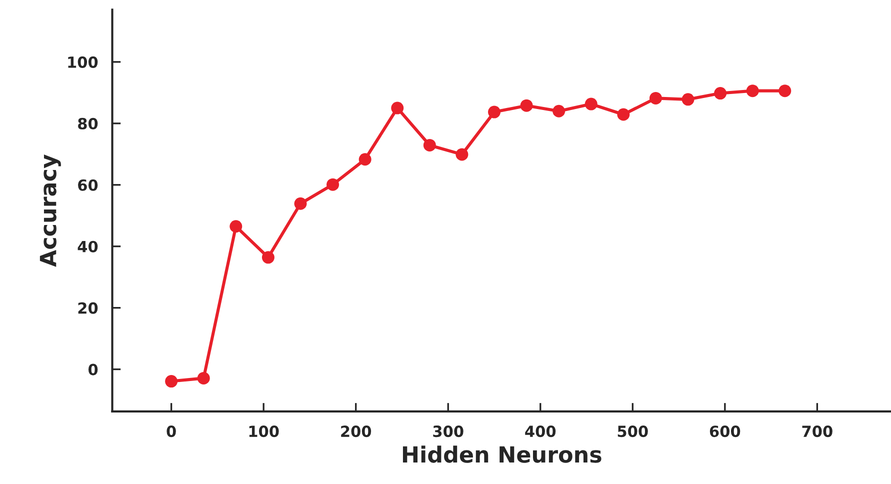 The height and width of the screenshot is (484, 891). Describe the element at coordinates (93, 370) in the screenshot. I see `y-tick-label: 0` at that location.